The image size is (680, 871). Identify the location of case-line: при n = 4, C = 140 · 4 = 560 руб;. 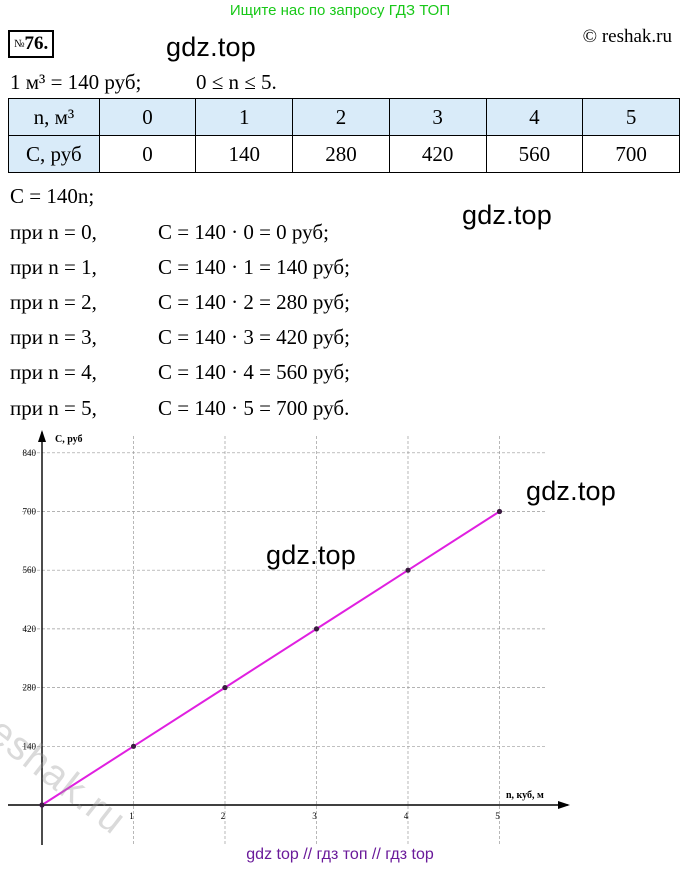
(180, 372).